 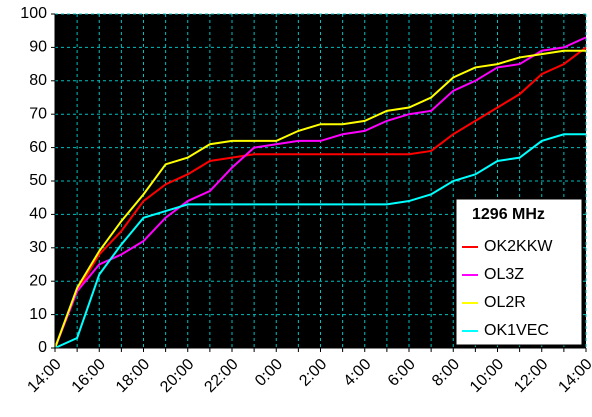 I want to click on legend-label: OL2R, so click(x=505, y=302).